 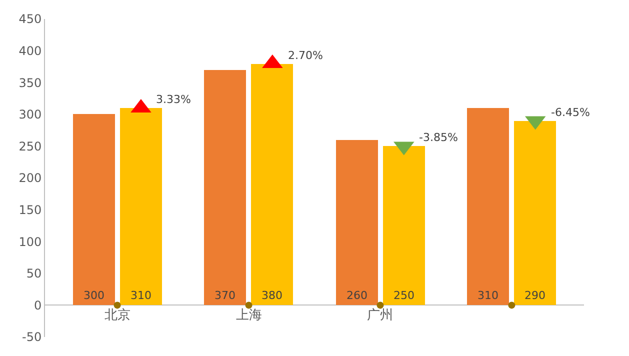 I want to click on y-tick-label: 200, so click(x=30, y=178).